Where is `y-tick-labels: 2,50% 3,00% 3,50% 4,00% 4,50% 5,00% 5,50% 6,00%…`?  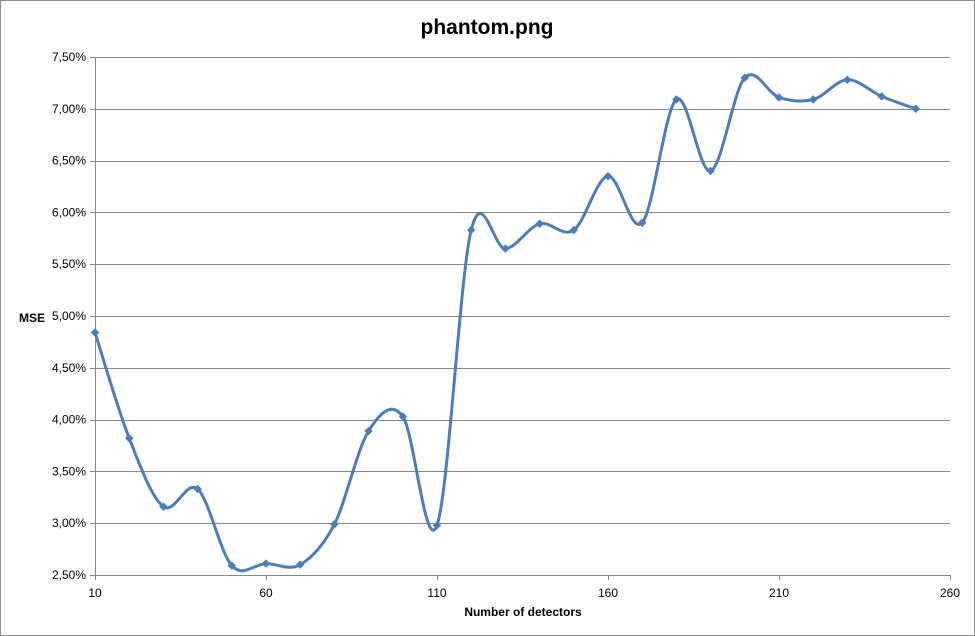
y-tick-labels: 2,50% 3,00% 3,50% 4,00% 4,50% 5,00% 5,50% 6,00%… is located at coordinates (69, 316).